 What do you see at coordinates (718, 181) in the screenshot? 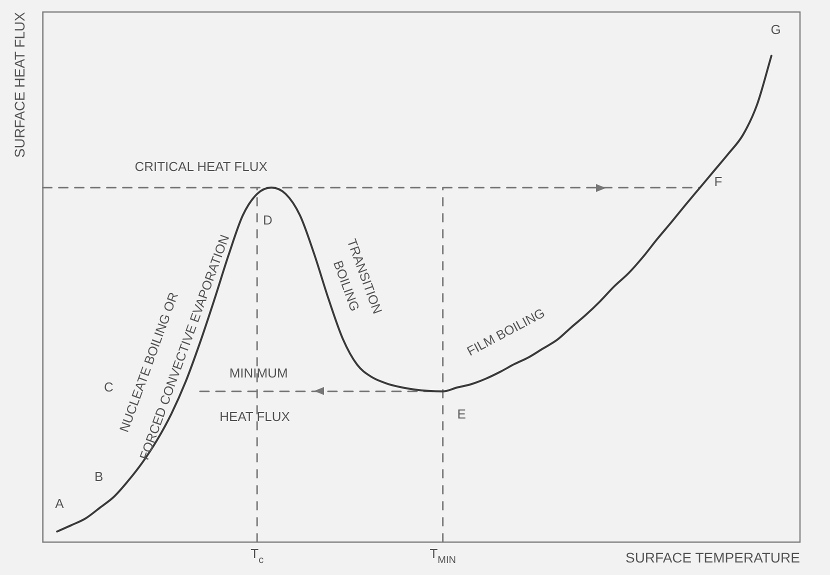
I see `annotation: F` at bounding box center [718, 181].